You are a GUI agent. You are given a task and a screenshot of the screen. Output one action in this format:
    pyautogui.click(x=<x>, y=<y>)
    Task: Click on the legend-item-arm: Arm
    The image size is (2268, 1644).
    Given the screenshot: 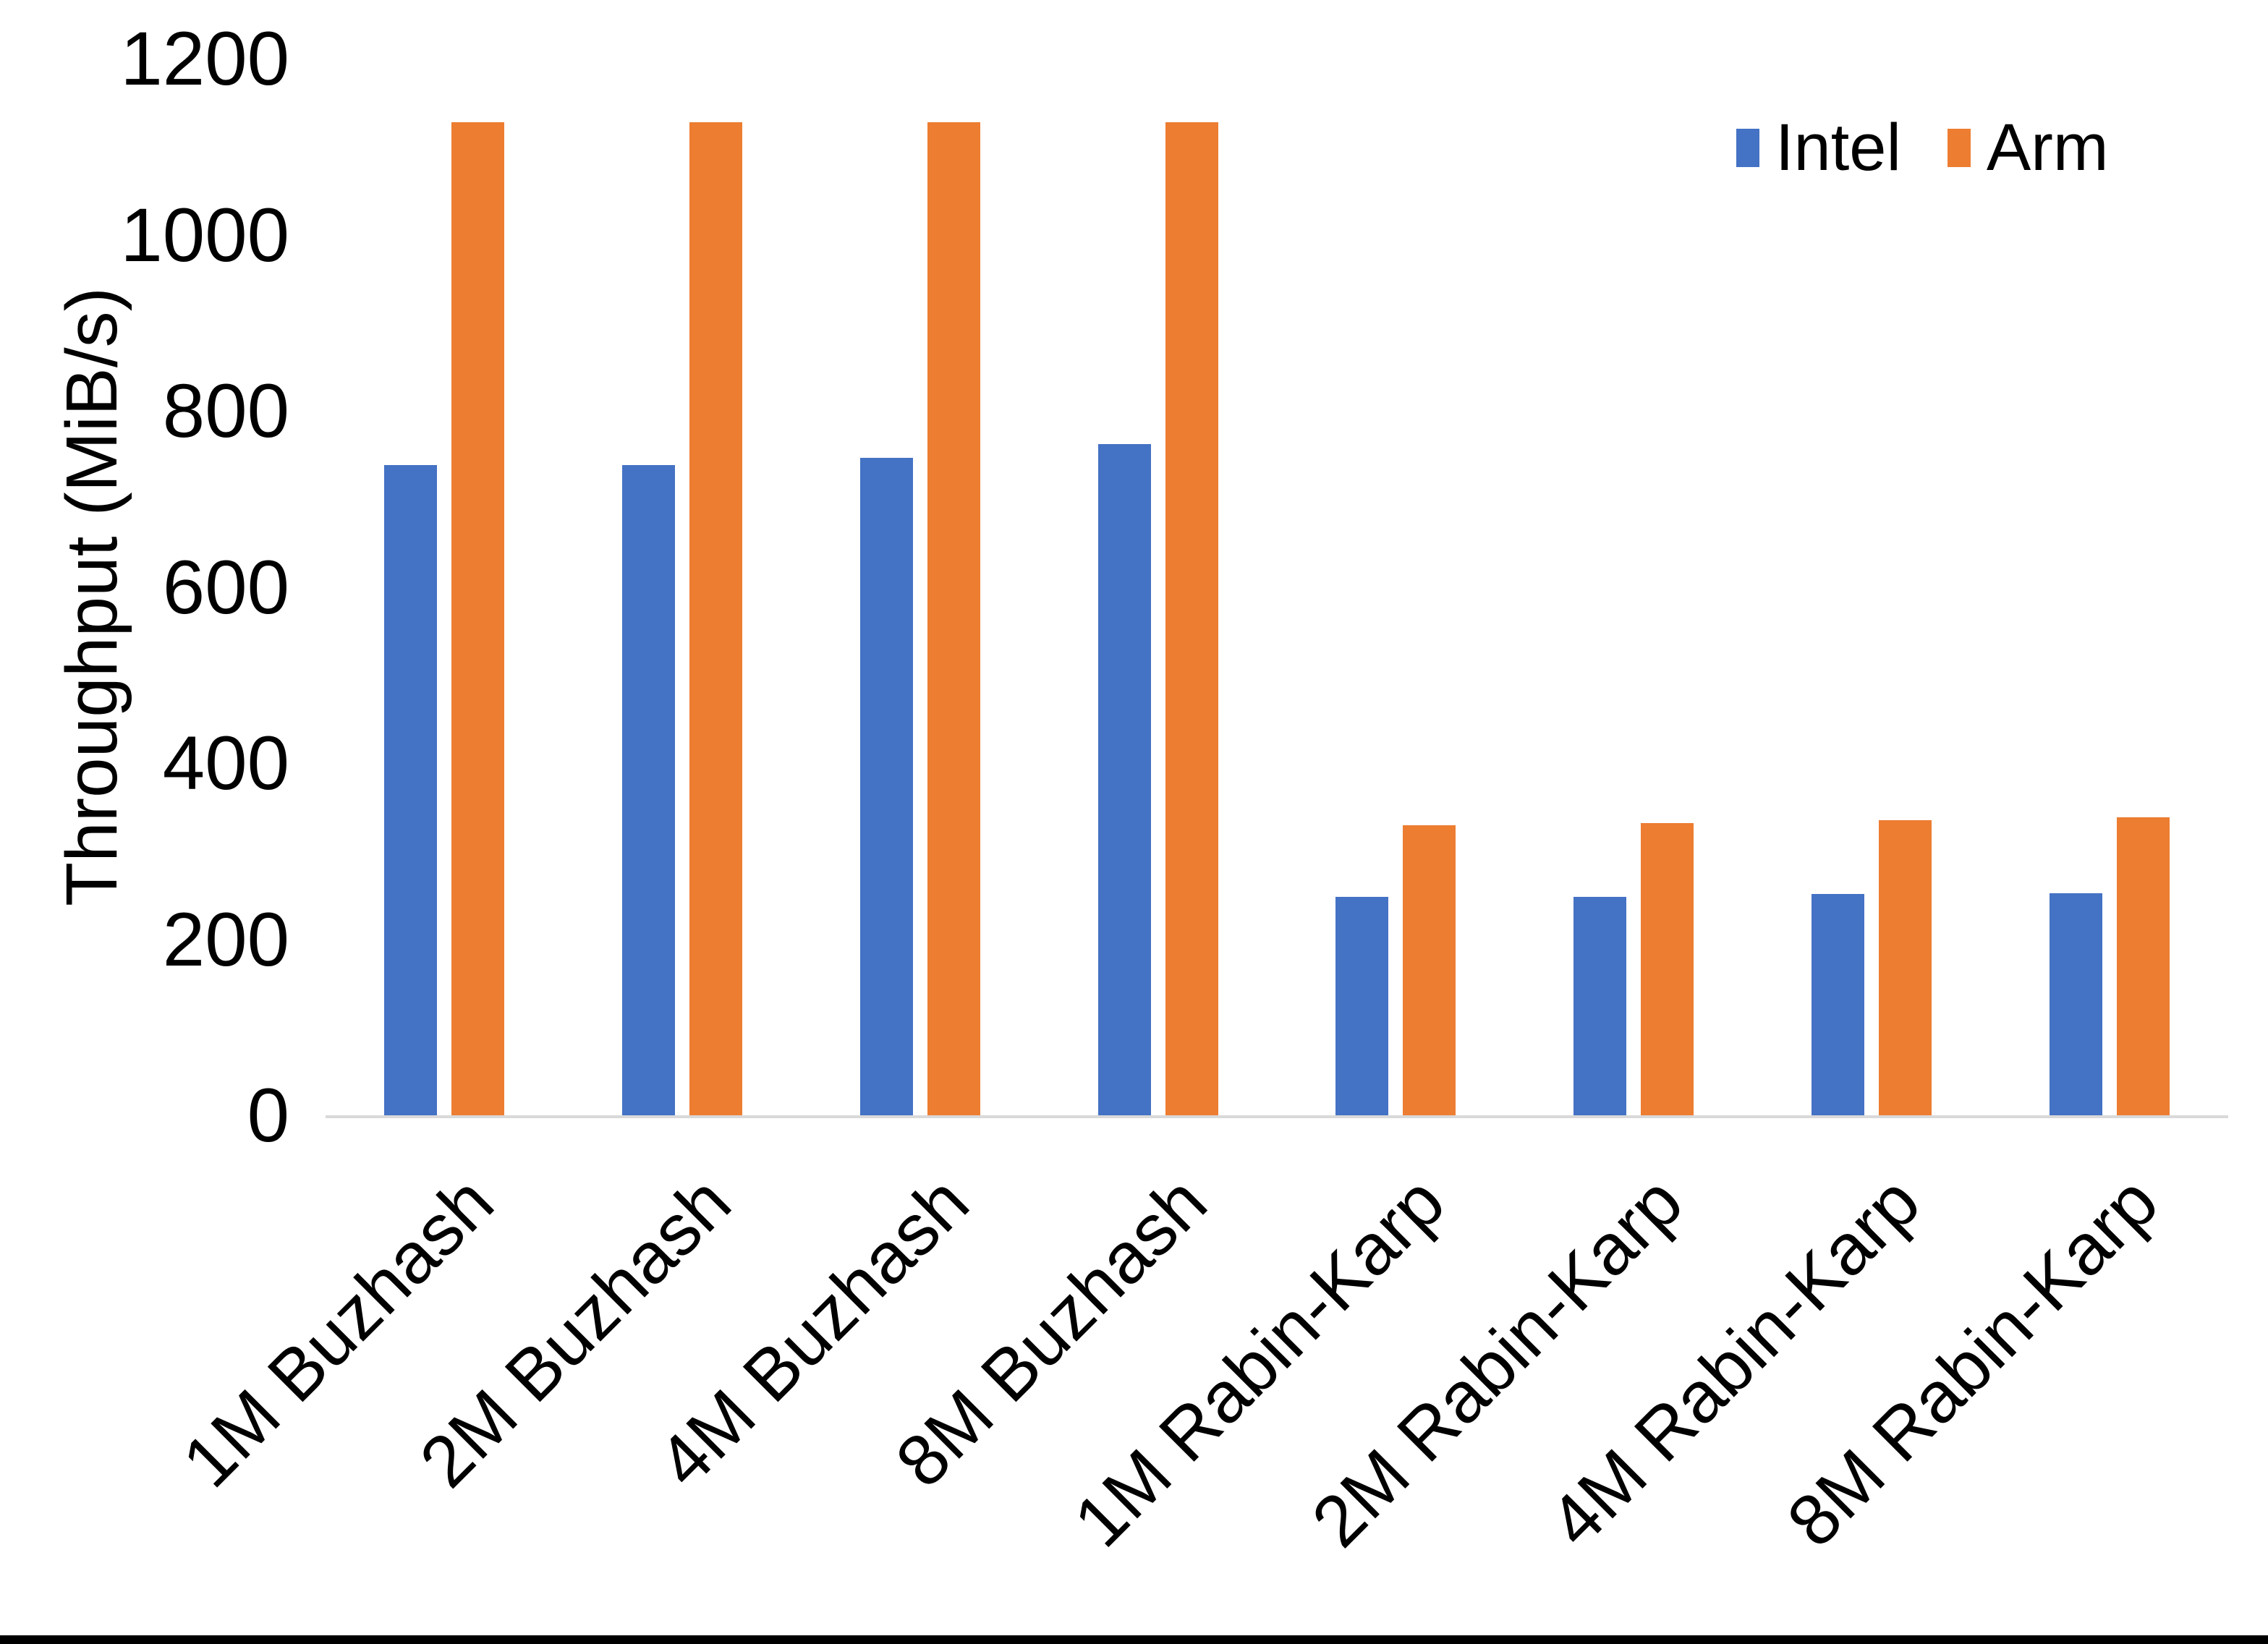 What is the action you would take?
    pyautogui.click(x=2028, y=147)
    